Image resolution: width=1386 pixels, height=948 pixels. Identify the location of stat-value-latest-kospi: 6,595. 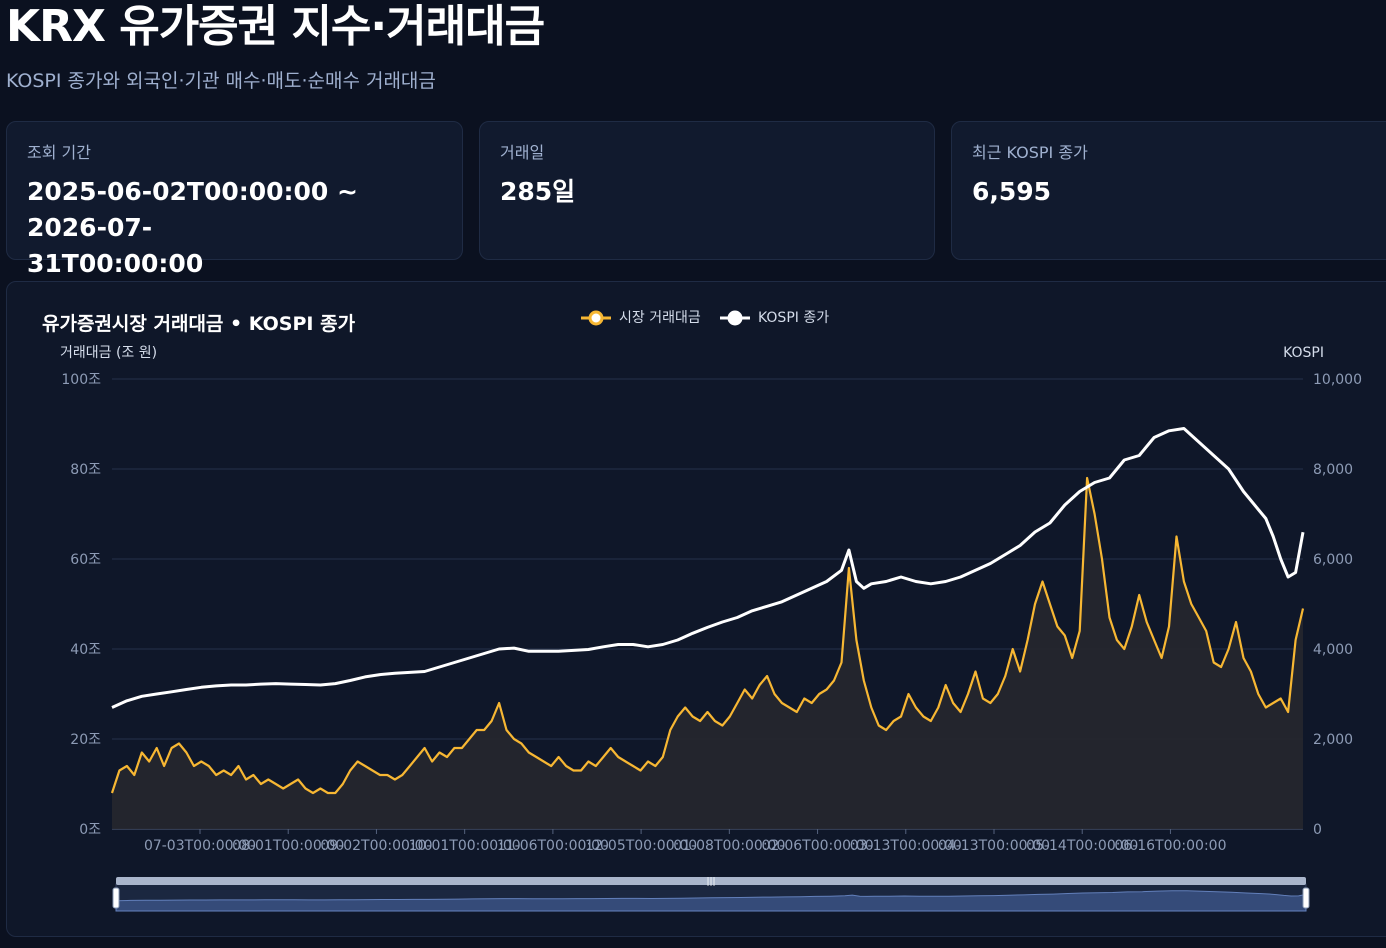
(1012, 191).